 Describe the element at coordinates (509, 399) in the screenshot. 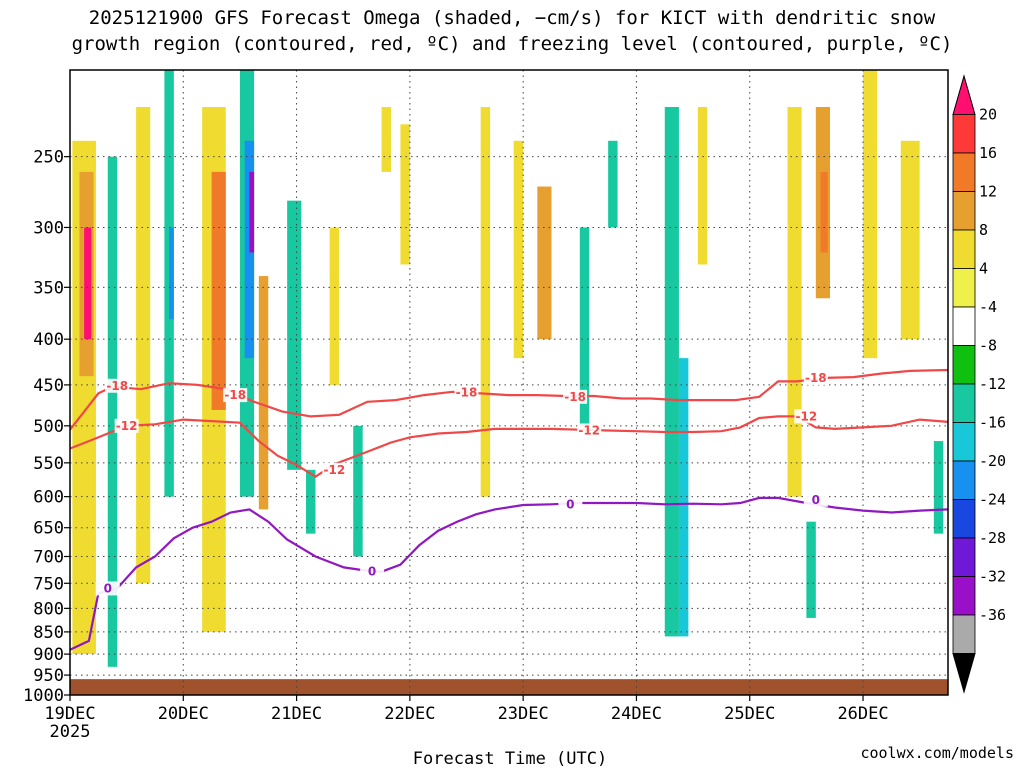

I see `contour-line` at that location.